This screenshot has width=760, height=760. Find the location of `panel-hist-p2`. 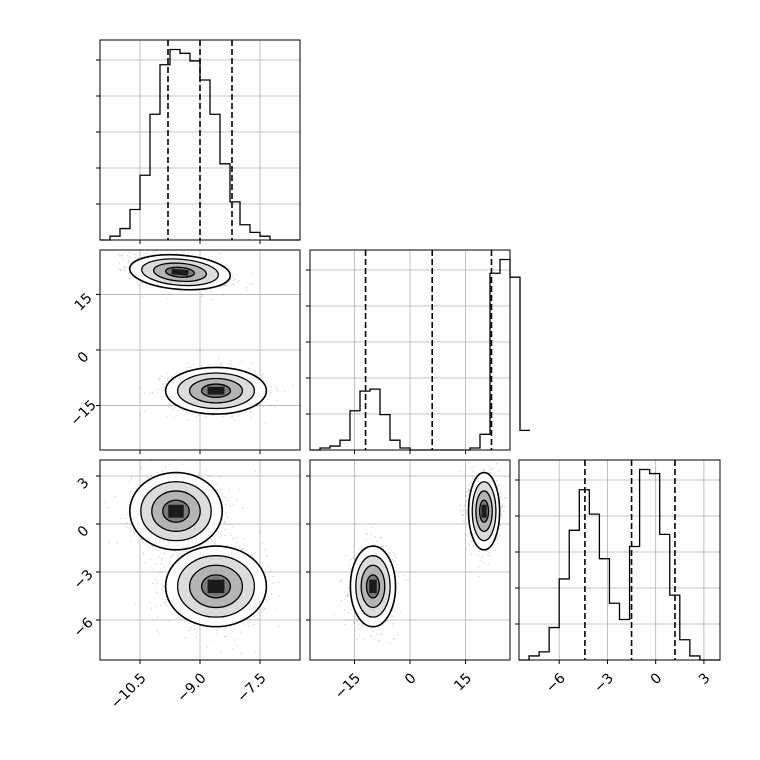

panel-hist-p2 is located at coordinates (618, 561).